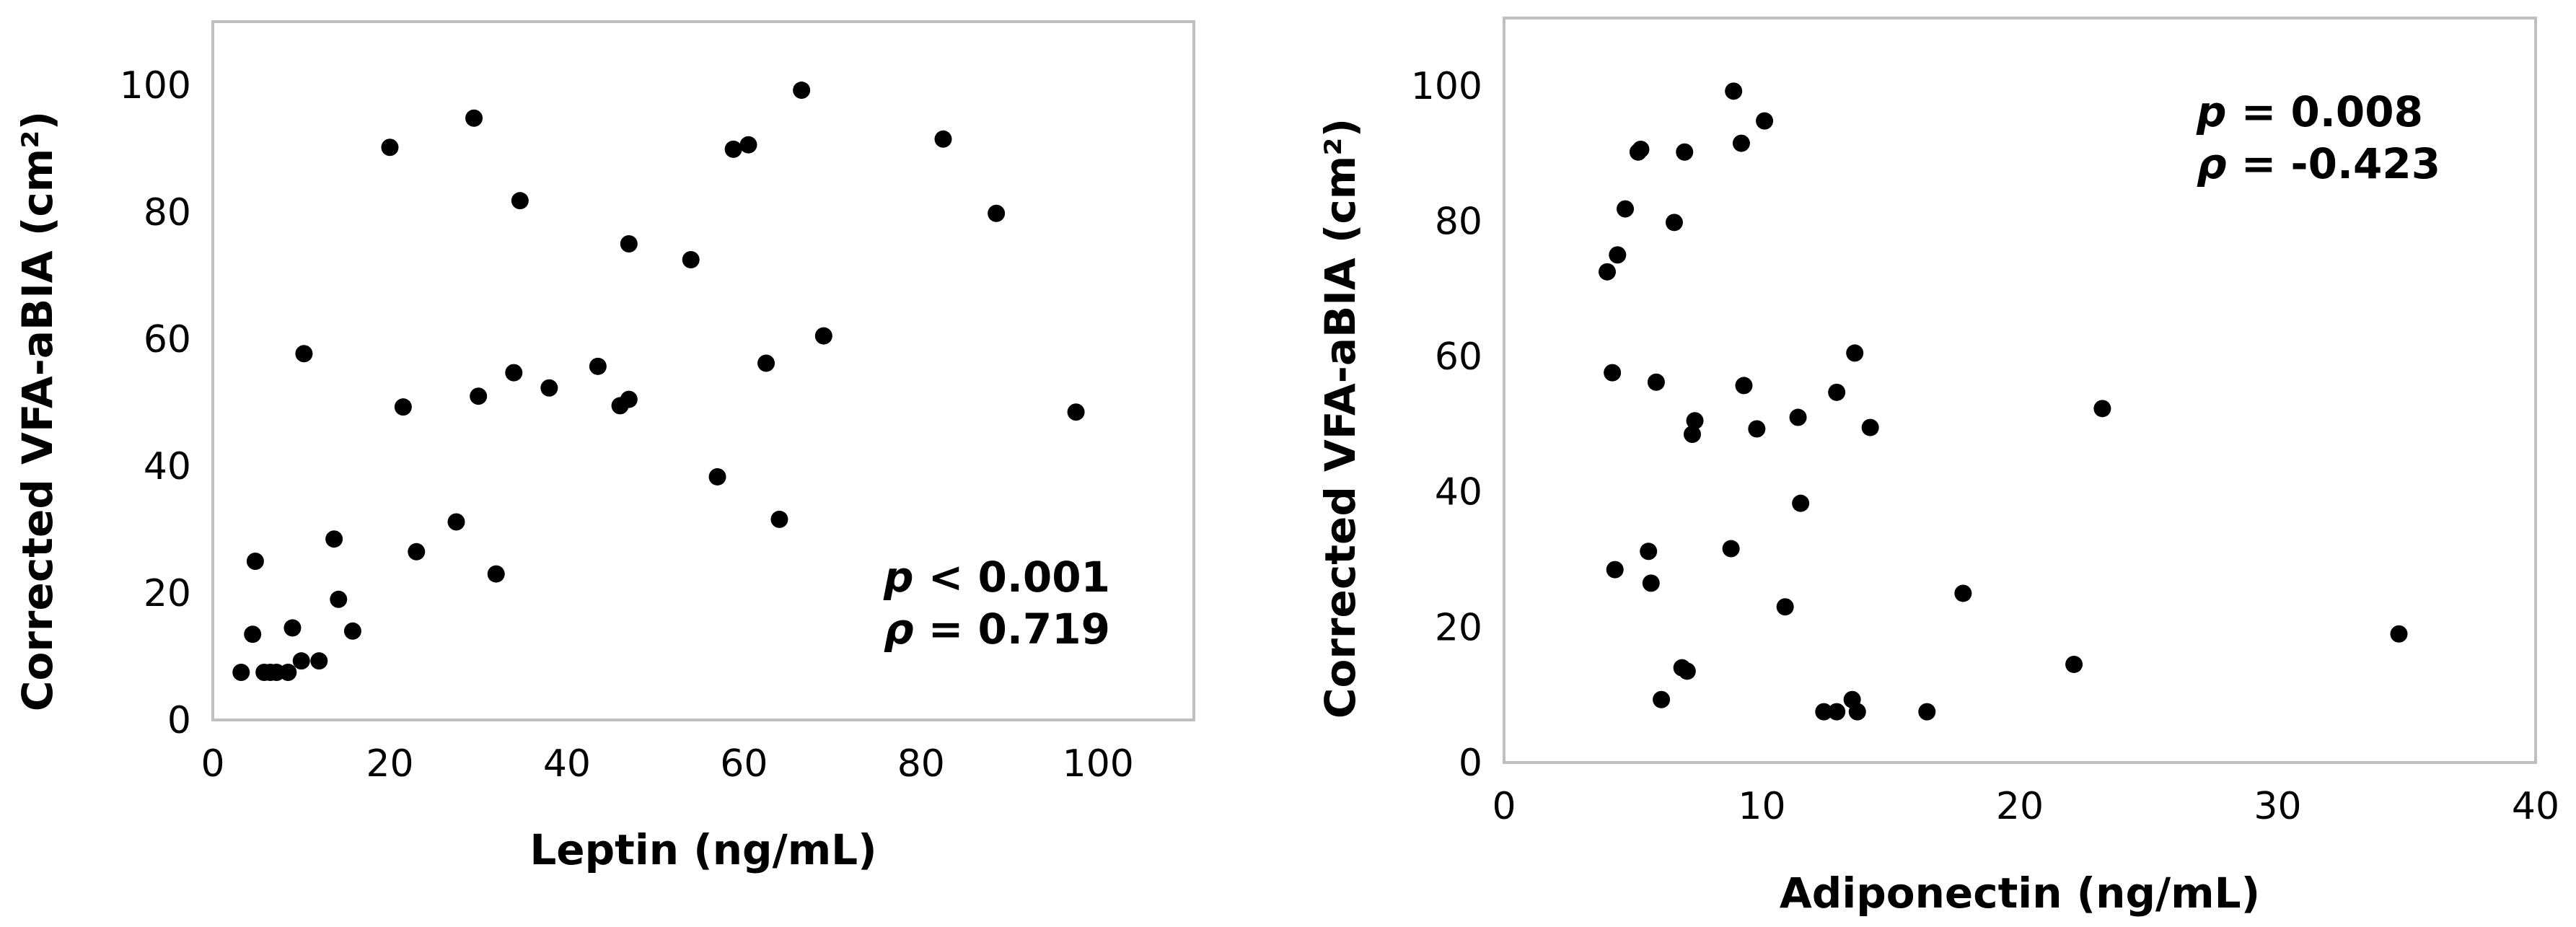 Image resolution: width=2576 pixels, height=927 pixels. What do you see at coordinates (996, 577) in the screenshot?
I see `p-value-line: p < 0.001` at bounding box center [996, 577].